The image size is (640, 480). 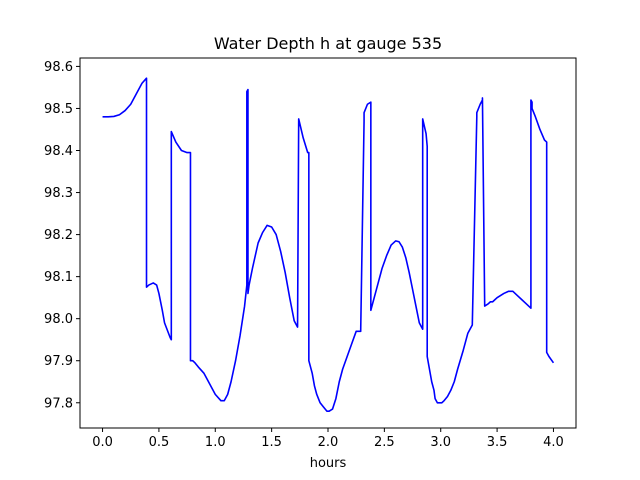 What do you see at coordinates (102, 442) in the screenshot?
I see `x-tick-label: 0.0` at bounding box center [102, 442].